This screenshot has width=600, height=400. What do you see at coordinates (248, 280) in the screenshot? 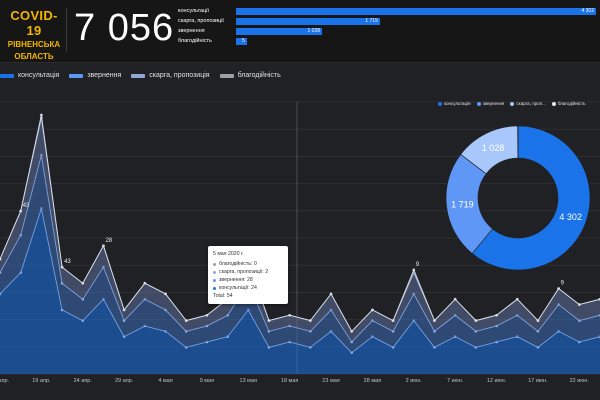
I see `tooltip-row: звернення: 28` at bounding box center [248, 280].